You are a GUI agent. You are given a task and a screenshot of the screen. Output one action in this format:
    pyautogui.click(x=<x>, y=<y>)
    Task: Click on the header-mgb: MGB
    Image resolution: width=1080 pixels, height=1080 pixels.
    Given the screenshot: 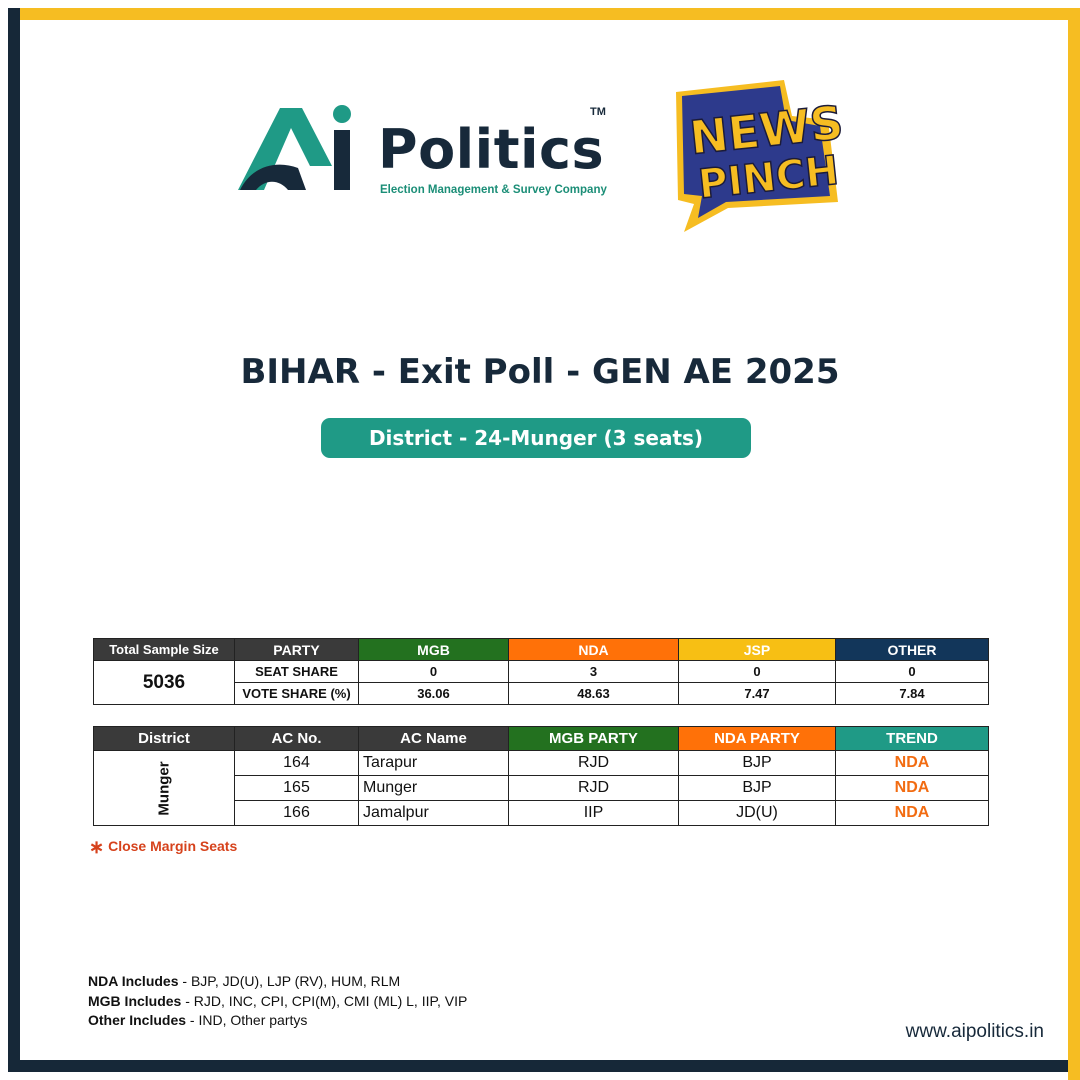 What is the action you would take?
    pyautogui.click(x=433, y=649)
    